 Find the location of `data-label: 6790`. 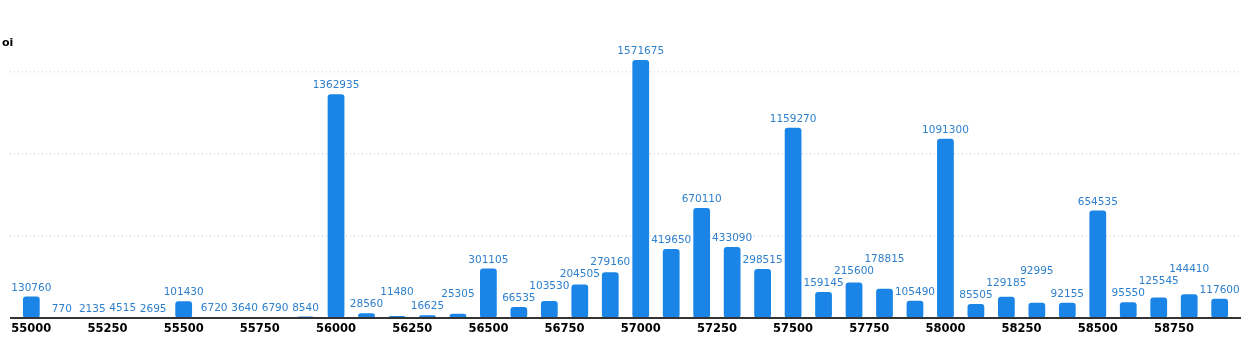

data-label: 6790 is located at coordinates (275, 306).